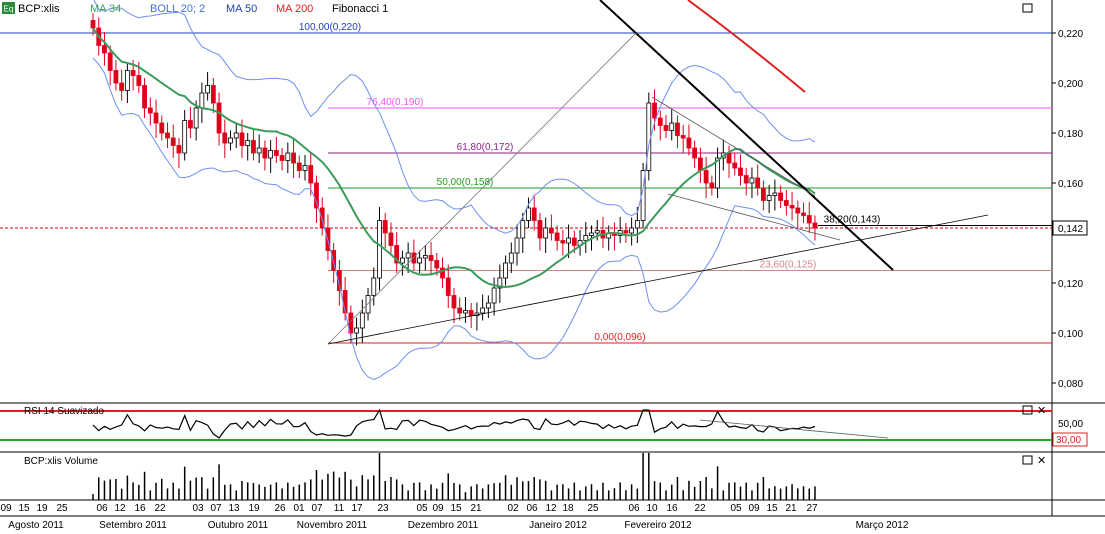 This screenshot has height=534, width=1105. Describe the element at coordinates (1027, 8) in the screenshot. I see `maximize-pane-icon` at that location.